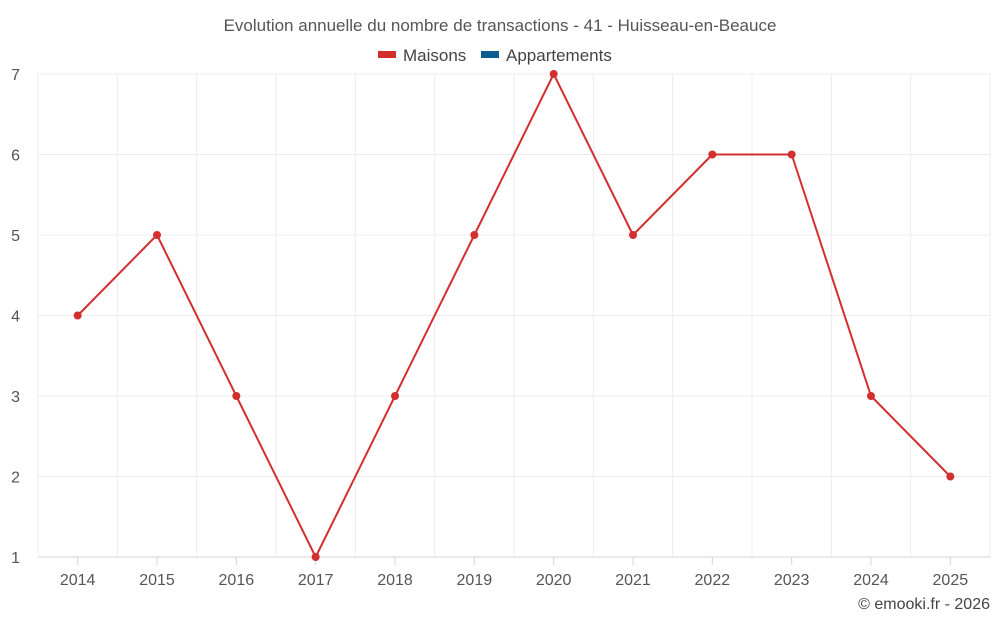 This screenshot has height=625, width=1000. What do you see at coordinates (554, 580) in the screenshot?
I see `x-tick-label: 2020` at bounding box center [554, 580].